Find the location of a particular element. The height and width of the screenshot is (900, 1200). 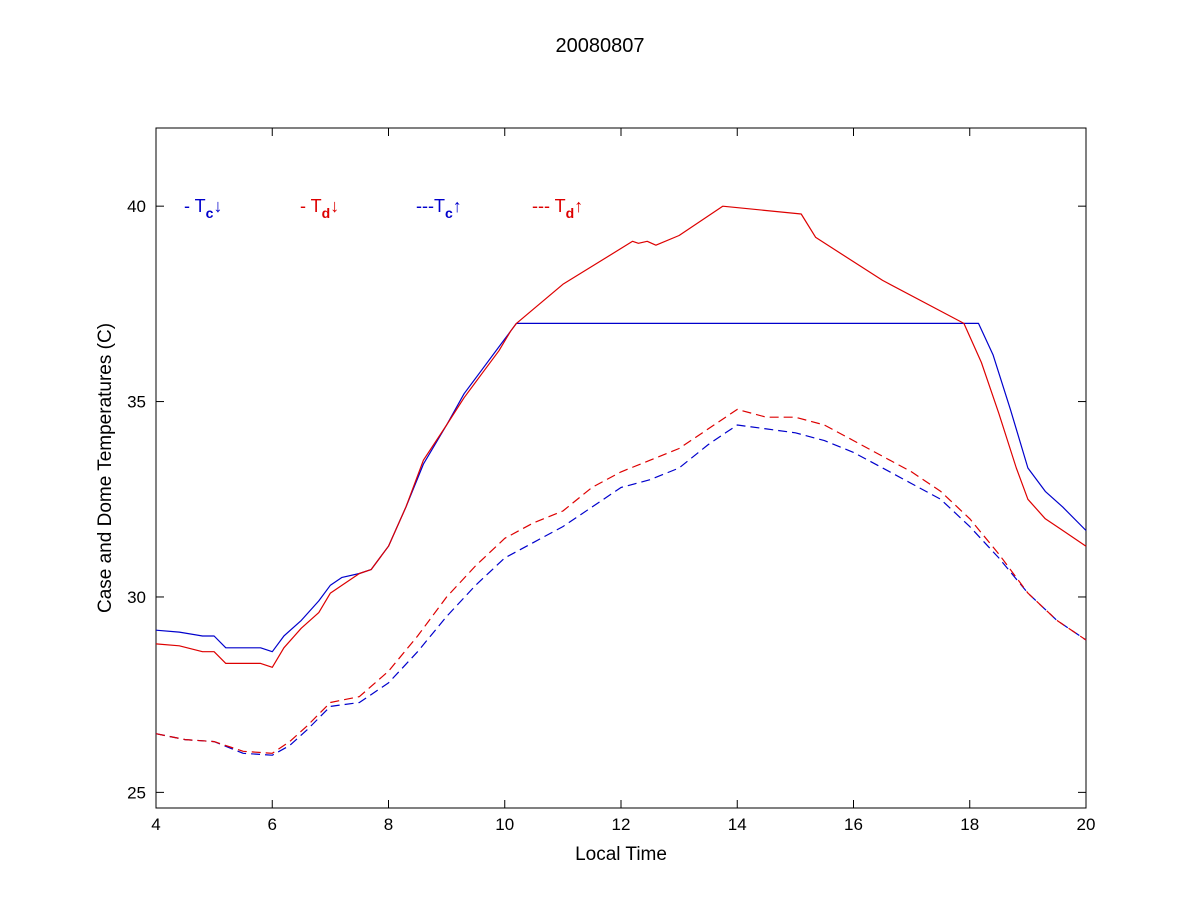

x-tick-label: 4 is located at coordinates (155, 824).